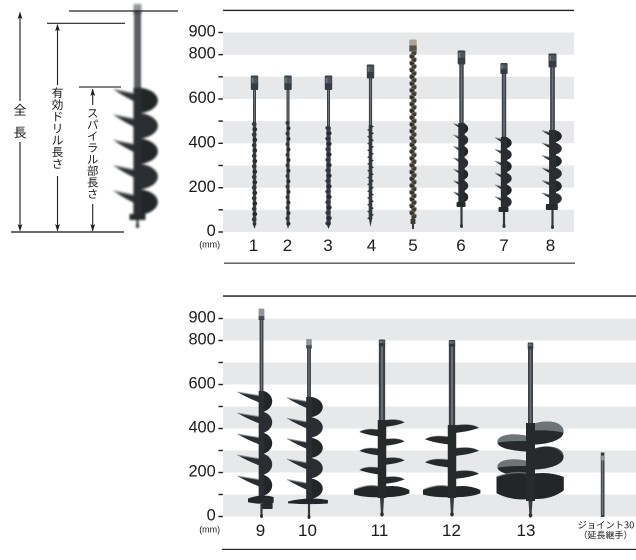 Image resolution: width=636 pixels, height=560 pixels. Describe the element at coordinates (451, 530) in the screenshot. I see `svg-text: 12` at that location.